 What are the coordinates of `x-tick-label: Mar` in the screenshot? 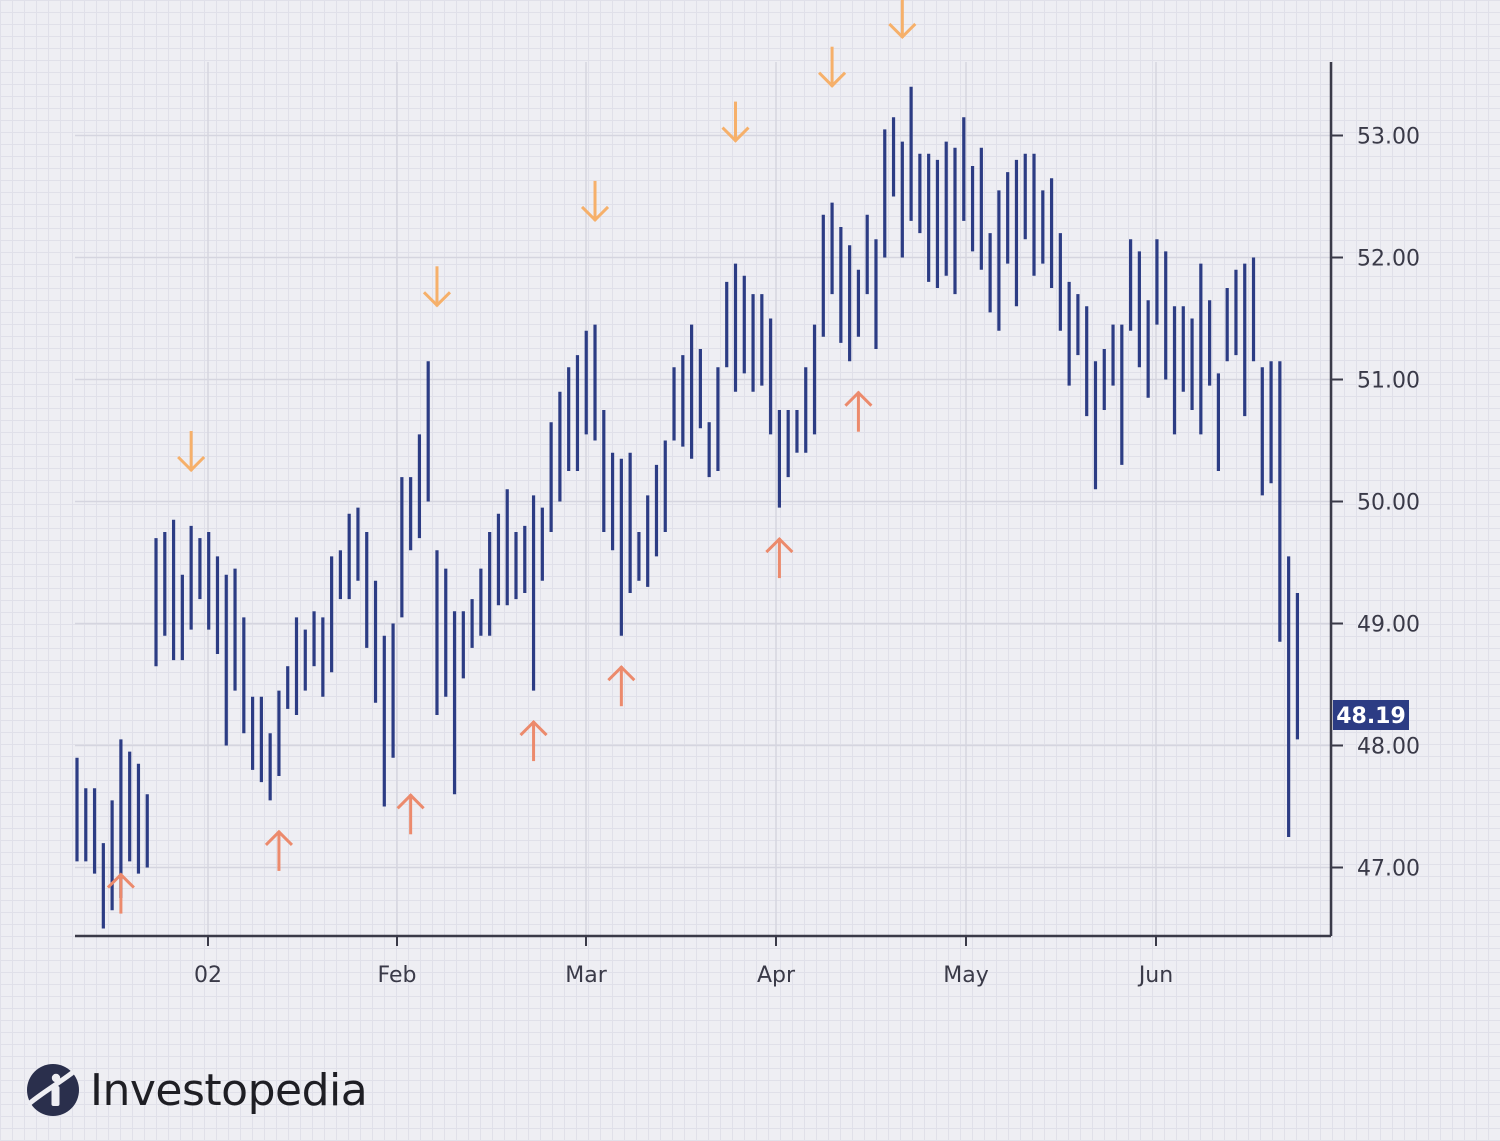 It's located at (586, 975).